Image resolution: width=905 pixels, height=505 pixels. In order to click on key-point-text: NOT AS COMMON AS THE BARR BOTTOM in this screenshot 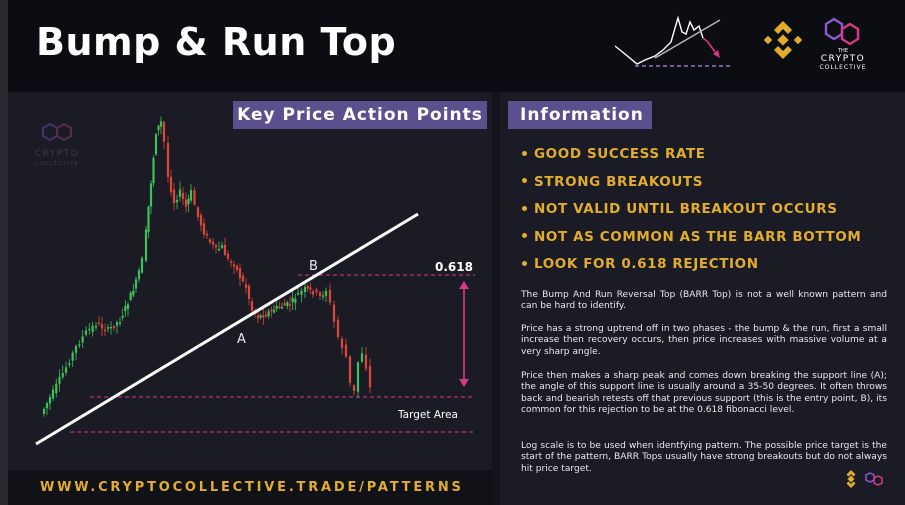, I will do `click(698, 236)`.